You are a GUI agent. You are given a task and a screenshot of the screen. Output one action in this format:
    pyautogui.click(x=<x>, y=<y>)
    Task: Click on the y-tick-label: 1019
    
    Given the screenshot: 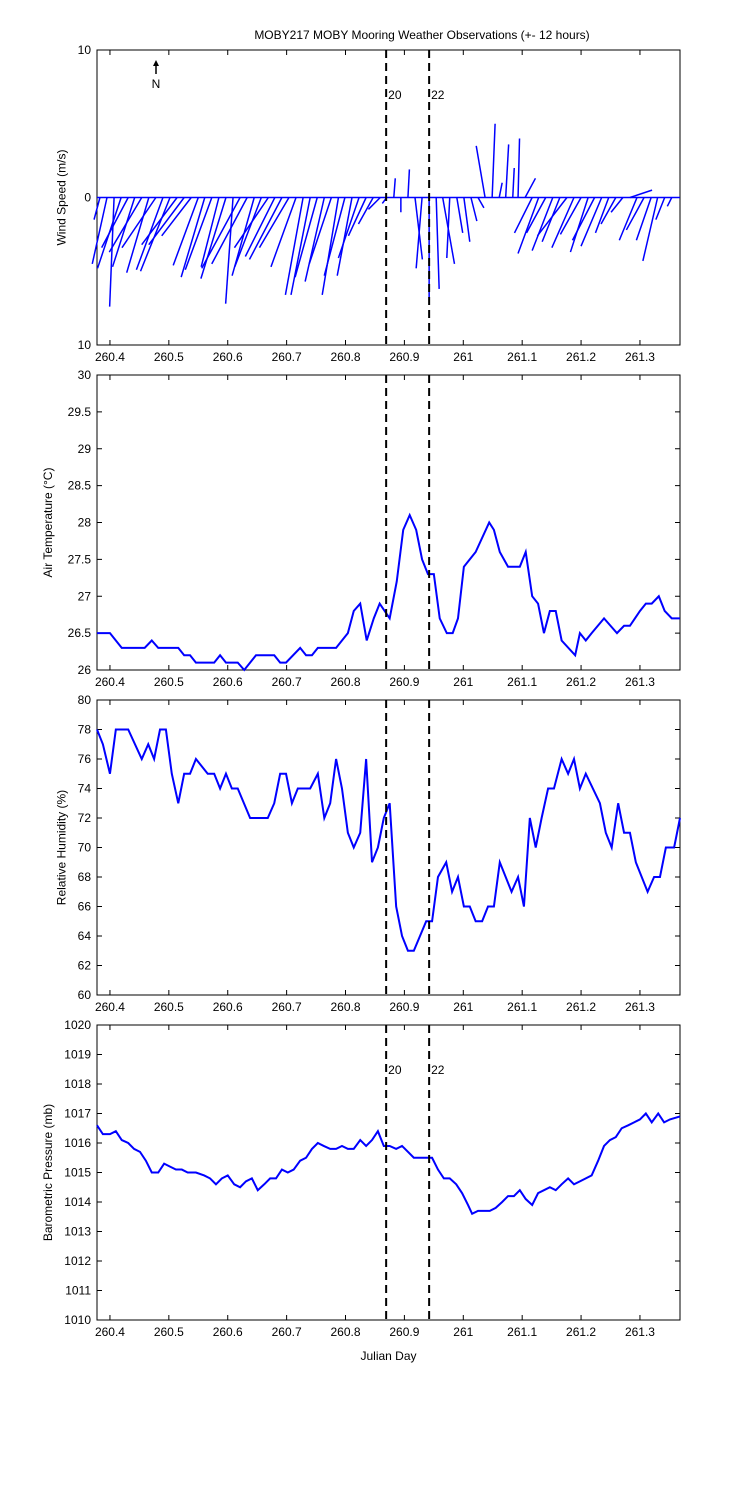 What is the action you would take?
    pyautogui.click(x=77, y=1055)
    